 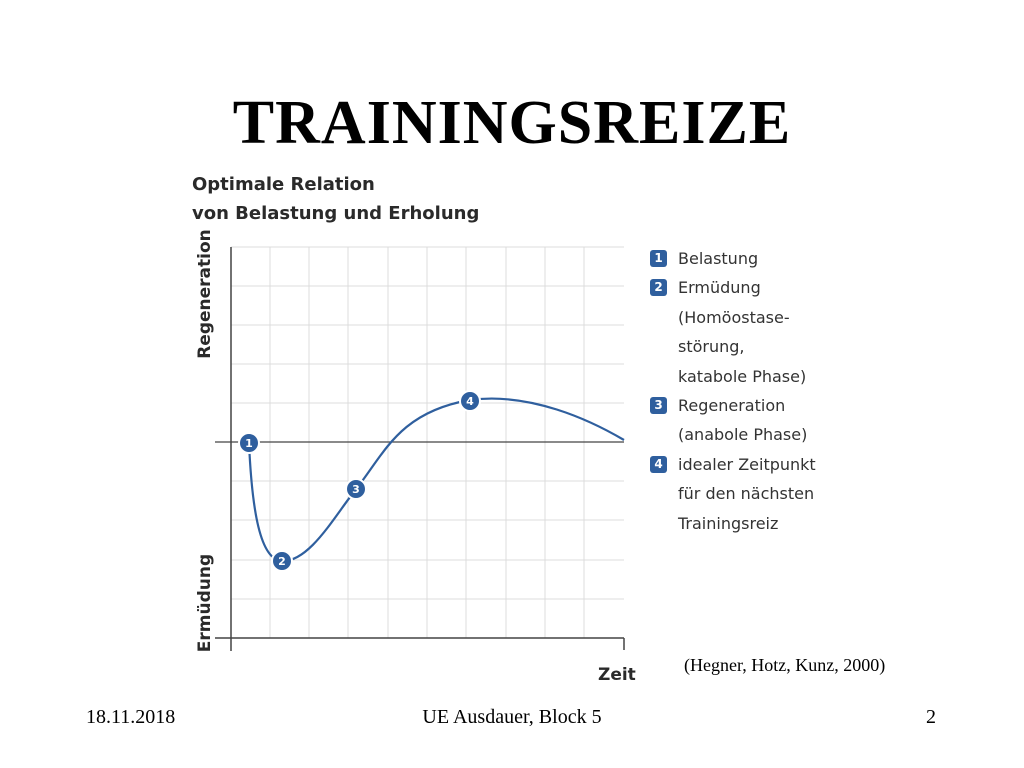 What do you see at coordinates (719, 288) in the screenshot?
I see `legend-text: Ermüdung` at bounding box center [719, 288].